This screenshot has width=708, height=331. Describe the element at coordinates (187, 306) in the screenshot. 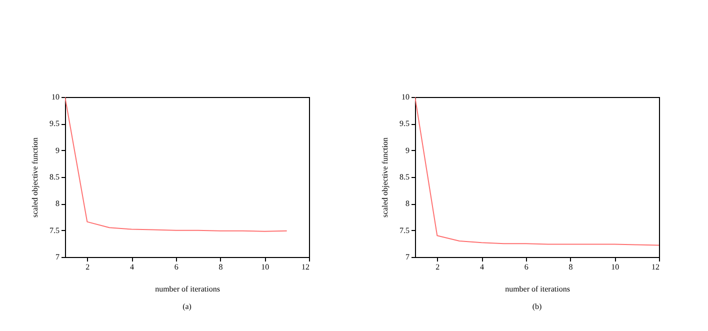

I see `text: (a)` at that location.